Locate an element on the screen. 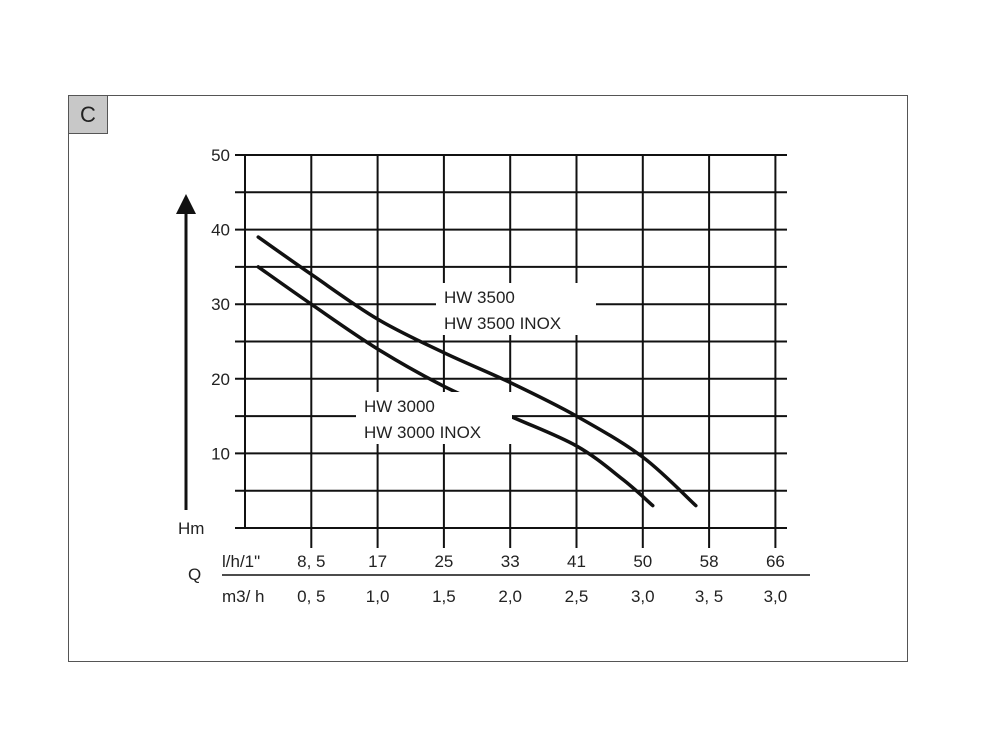  x-tick-label: 1,0 is located at coordinates (378, 596).